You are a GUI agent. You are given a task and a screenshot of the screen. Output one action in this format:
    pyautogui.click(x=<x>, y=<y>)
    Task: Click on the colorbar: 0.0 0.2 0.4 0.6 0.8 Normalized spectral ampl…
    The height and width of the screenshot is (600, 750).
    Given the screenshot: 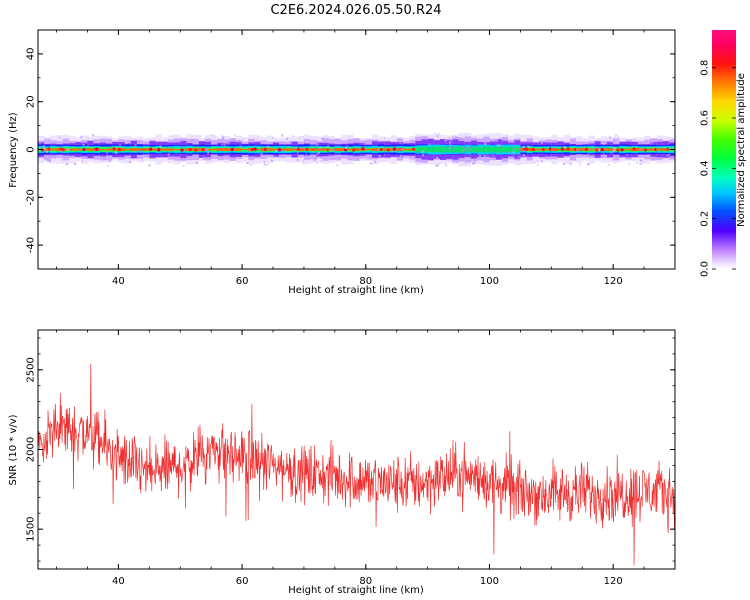 What is the action you would take?
    pyautogui.click(x=723, y=153)
    